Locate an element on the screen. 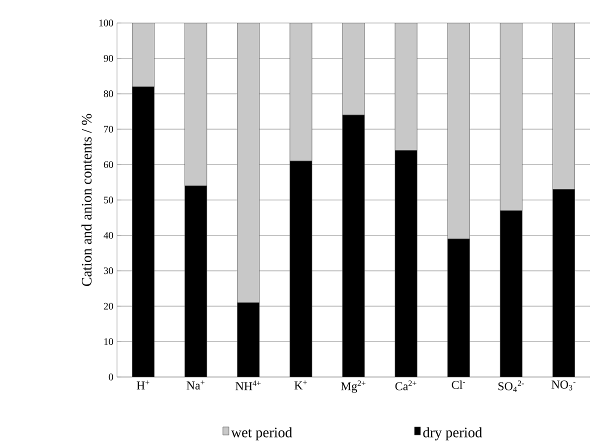 This screenshot has width=600, height=448. y-tick-label: 20 is located at coordinates (109, 306).